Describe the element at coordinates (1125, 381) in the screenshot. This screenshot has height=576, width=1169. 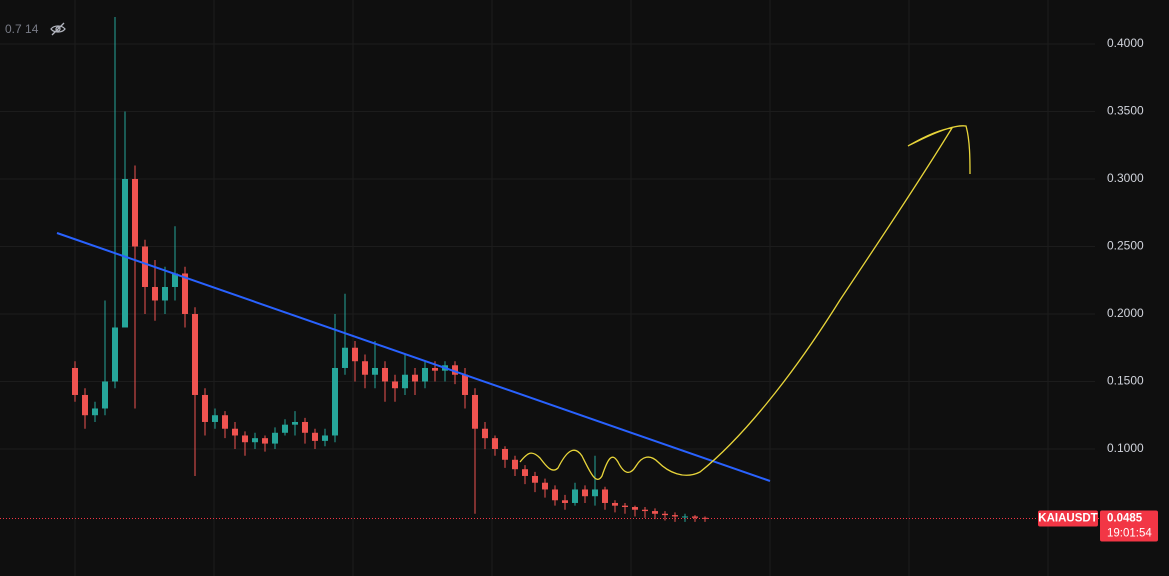
I see `y-tick-label: 0.1500` at that location.